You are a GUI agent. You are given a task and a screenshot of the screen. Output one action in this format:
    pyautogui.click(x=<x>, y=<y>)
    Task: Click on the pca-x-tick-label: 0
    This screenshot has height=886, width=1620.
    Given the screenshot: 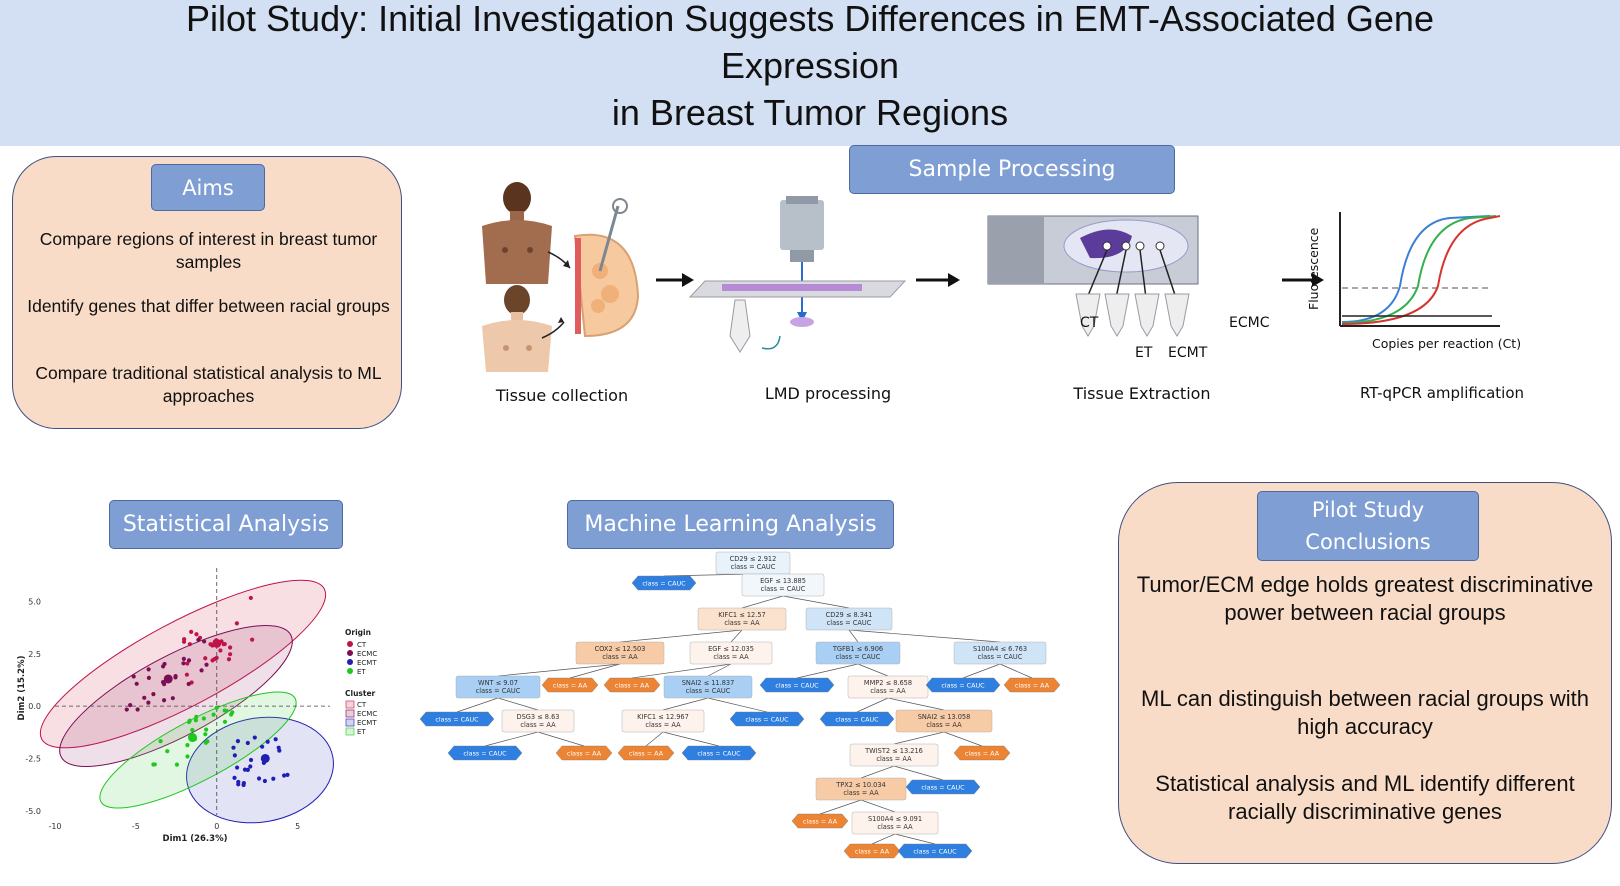 What is the action you would take?
    pyautogui.click(x=216, y=826)
    